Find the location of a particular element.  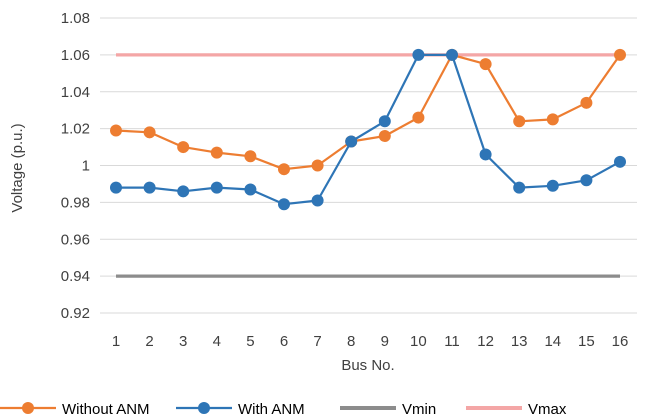

x-tick-label: 7 is located at coordinates (317, 341).